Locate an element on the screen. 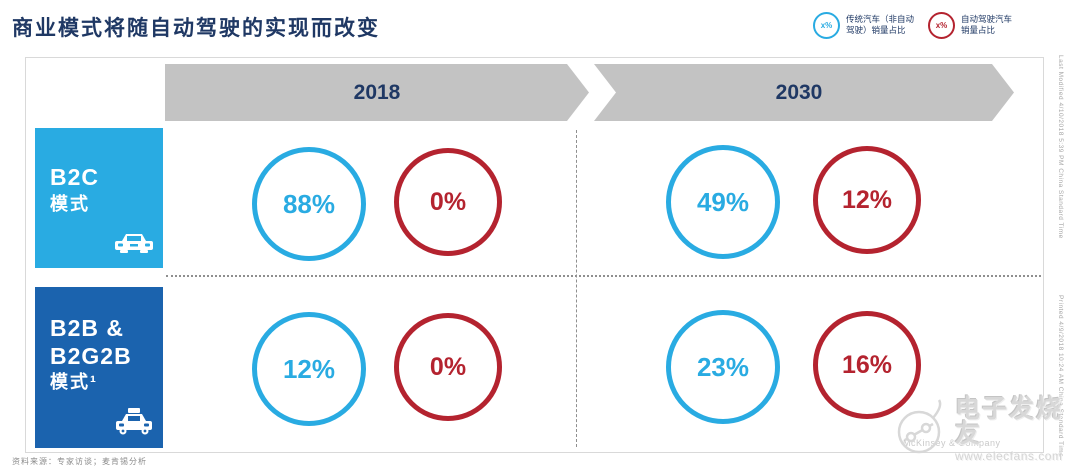 Image resolution: width=1080 pixels, height=472 pixels. timeline-band-2018: 2018 is located at coordinates (377, 92).